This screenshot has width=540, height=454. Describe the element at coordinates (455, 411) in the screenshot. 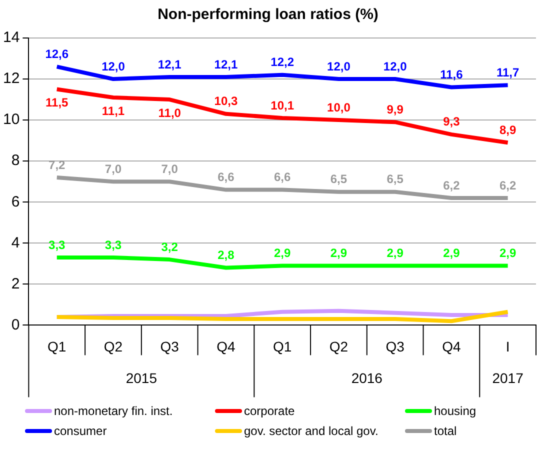

I see `legend-label: housing` at that location.